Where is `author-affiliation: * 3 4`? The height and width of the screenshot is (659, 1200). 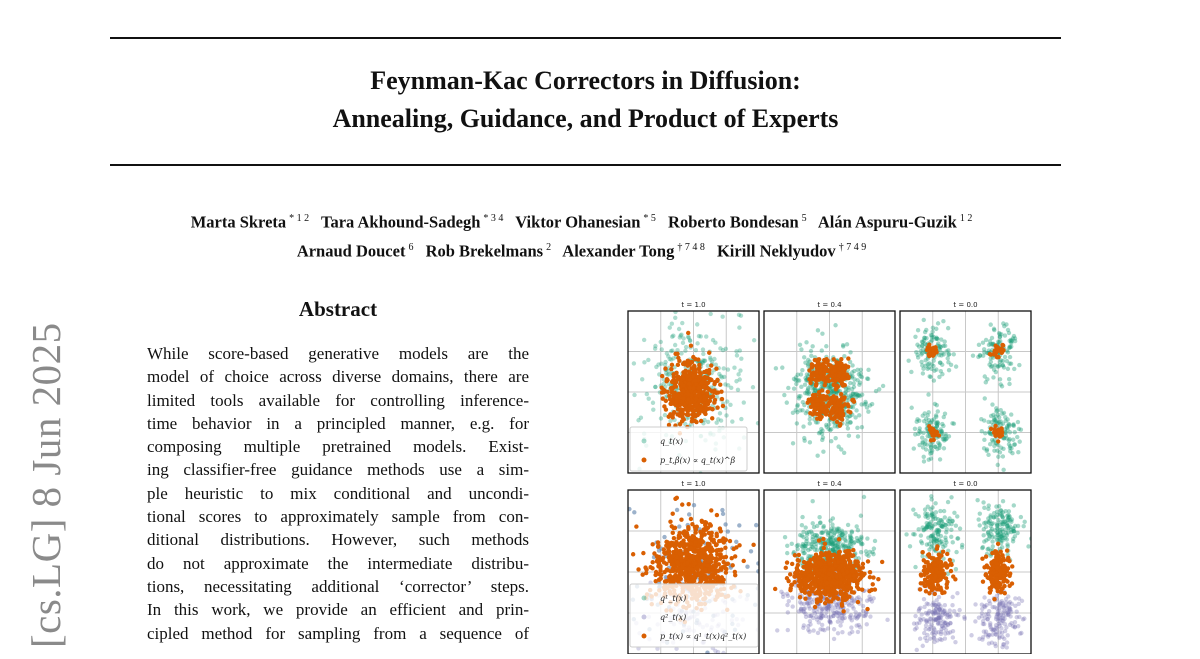
author-affiliation: * 3 4 is located at coordinates (493, 218).